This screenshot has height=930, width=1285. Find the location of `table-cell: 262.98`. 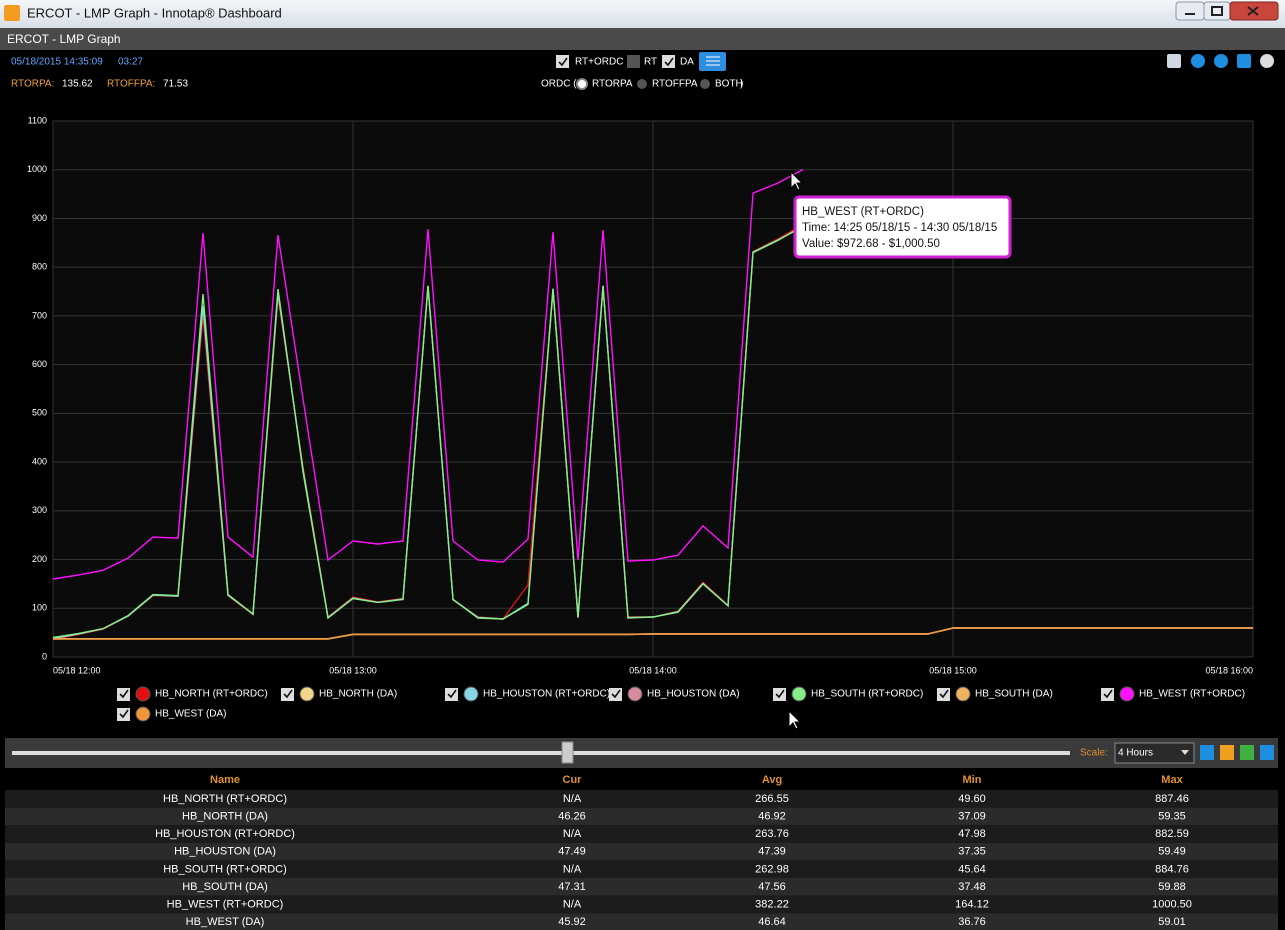

table-cell: 262.98 is located at coordinates (772, 869).